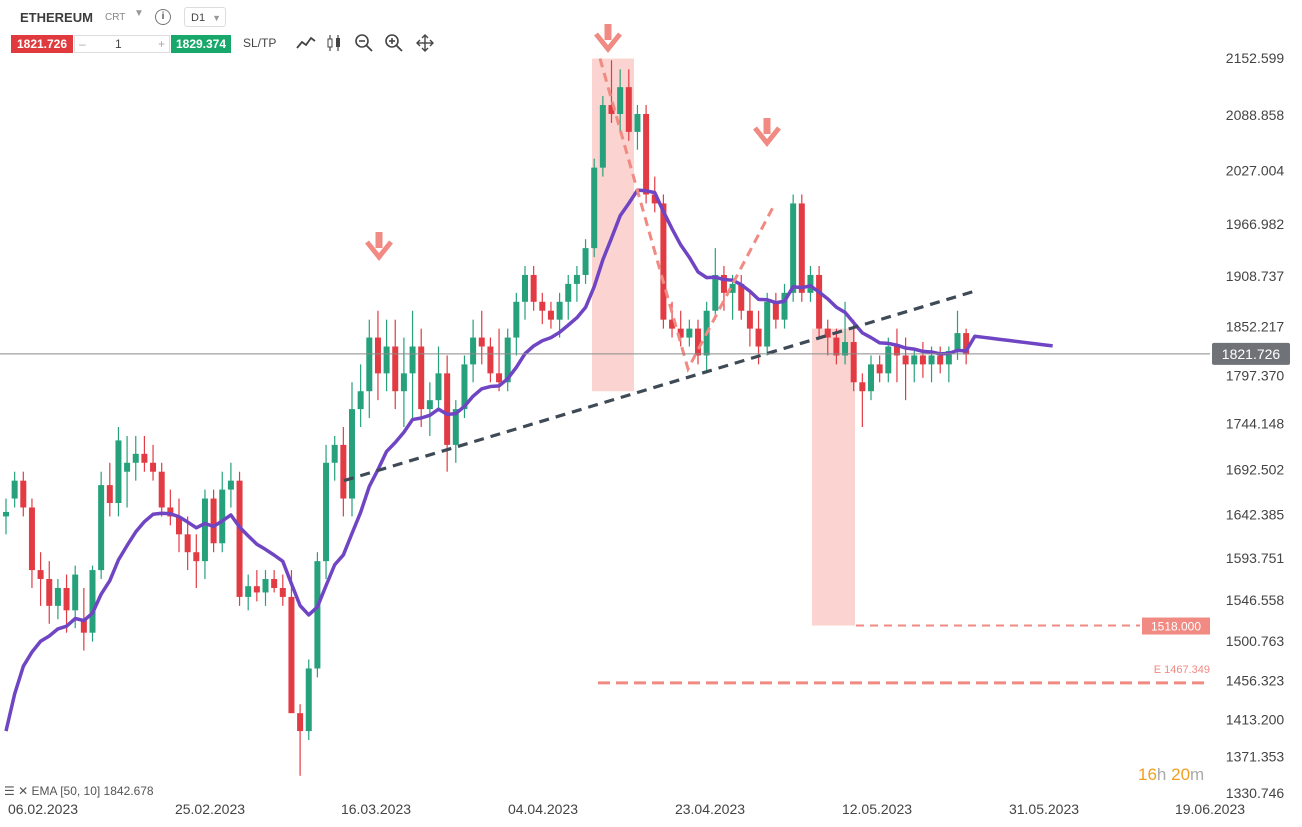  I want to click on zoom-in-icon, so click(394, 43).